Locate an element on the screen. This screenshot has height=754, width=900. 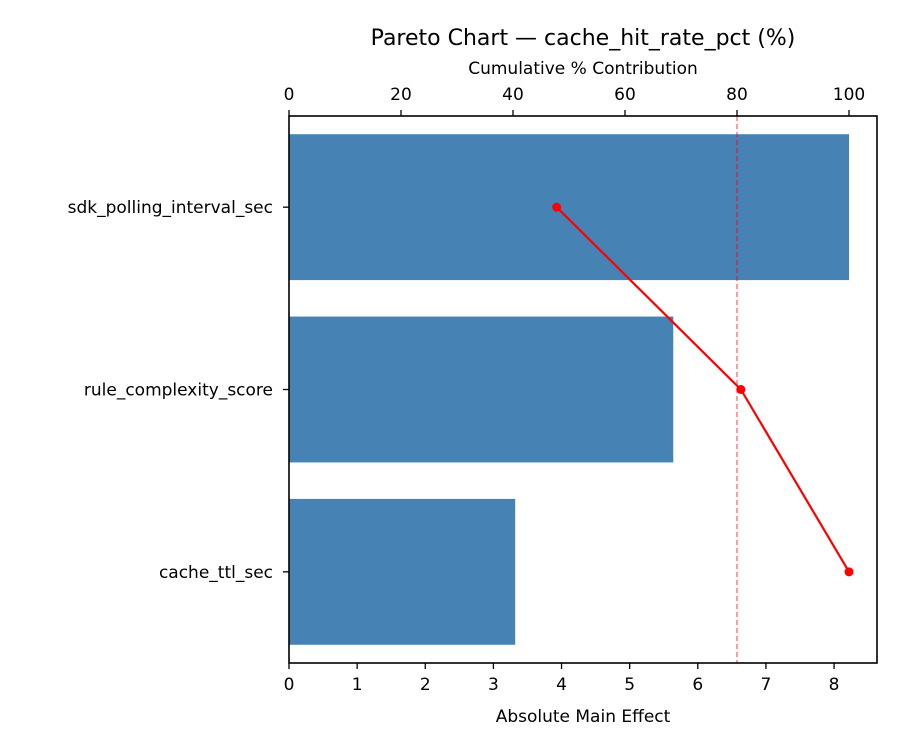
bottom-axis-ticks: 0 1 2 3 4 5 6 7 8 is located at coordinates (562, 679).